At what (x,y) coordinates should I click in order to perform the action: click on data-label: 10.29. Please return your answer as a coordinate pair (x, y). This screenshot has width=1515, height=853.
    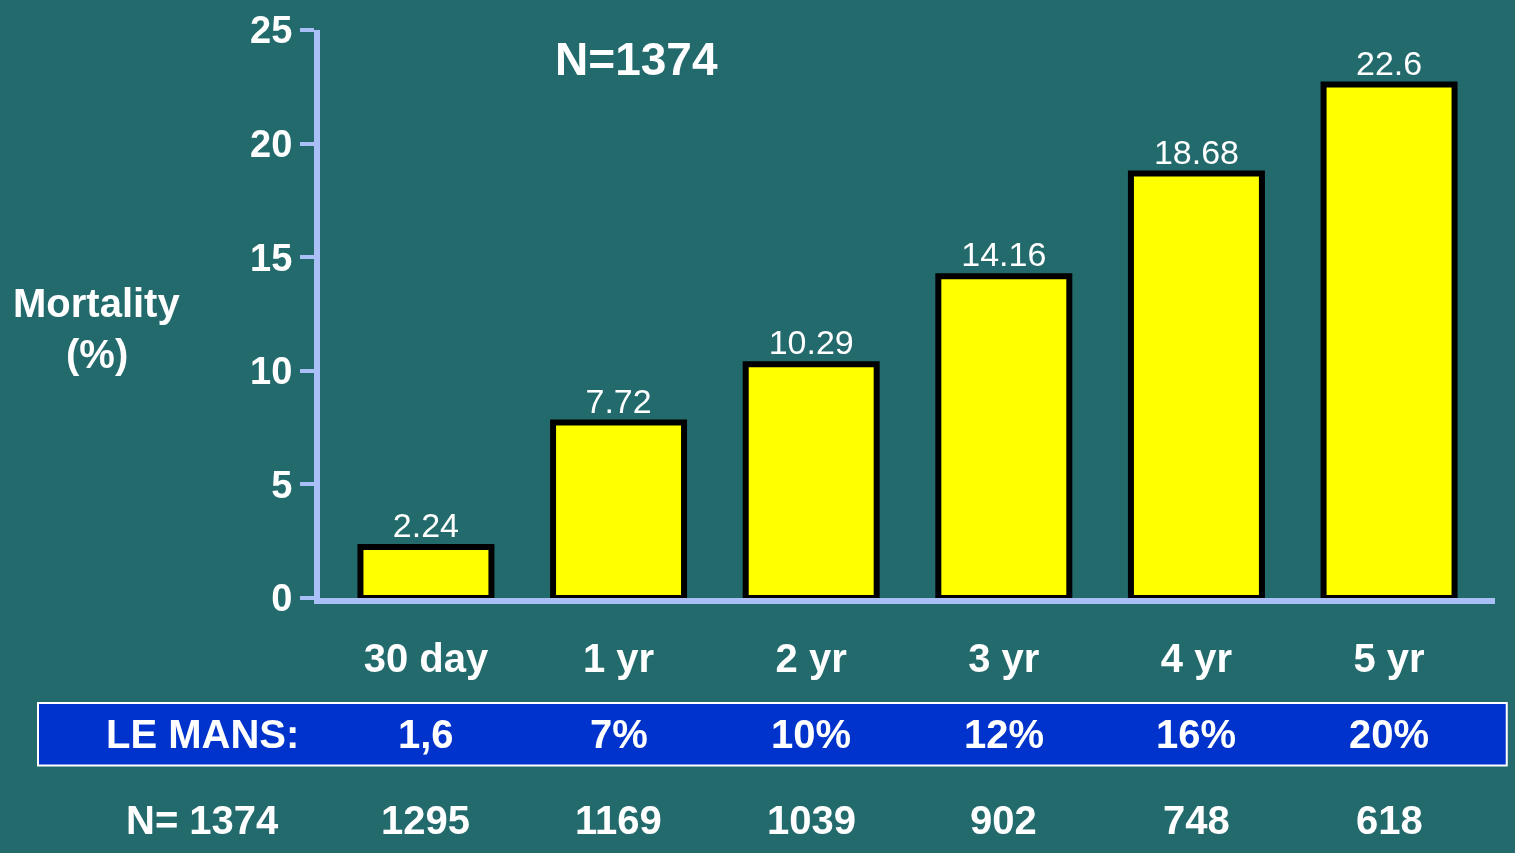
    Looking at the image, I should click on (811, 342).